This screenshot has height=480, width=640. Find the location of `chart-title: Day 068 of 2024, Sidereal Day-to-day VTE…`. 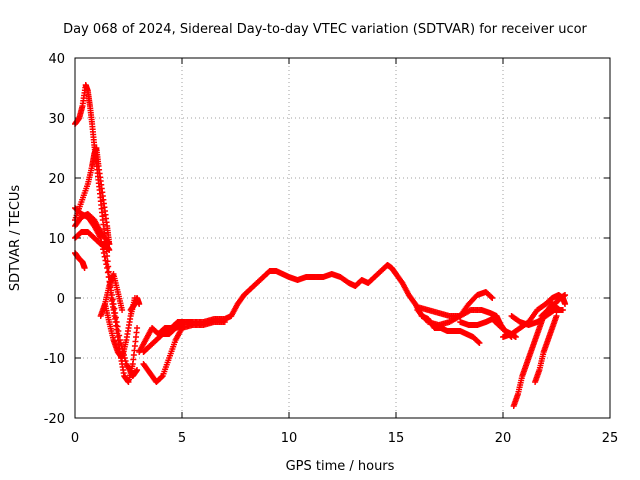

chart-title: Day 068 of 2024, Sidereal Day-to-day VTE… is located at coordinates (325, 29).